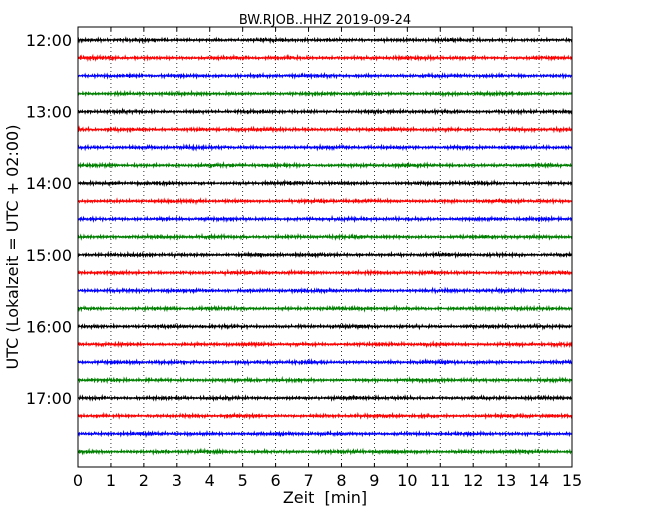 The height and width of the screenshot is (520, 650). What do you see at coordinates (49, 255) in the screenshot?
I see `y-tick-label: 15:00` at bounding box center [49, 255].